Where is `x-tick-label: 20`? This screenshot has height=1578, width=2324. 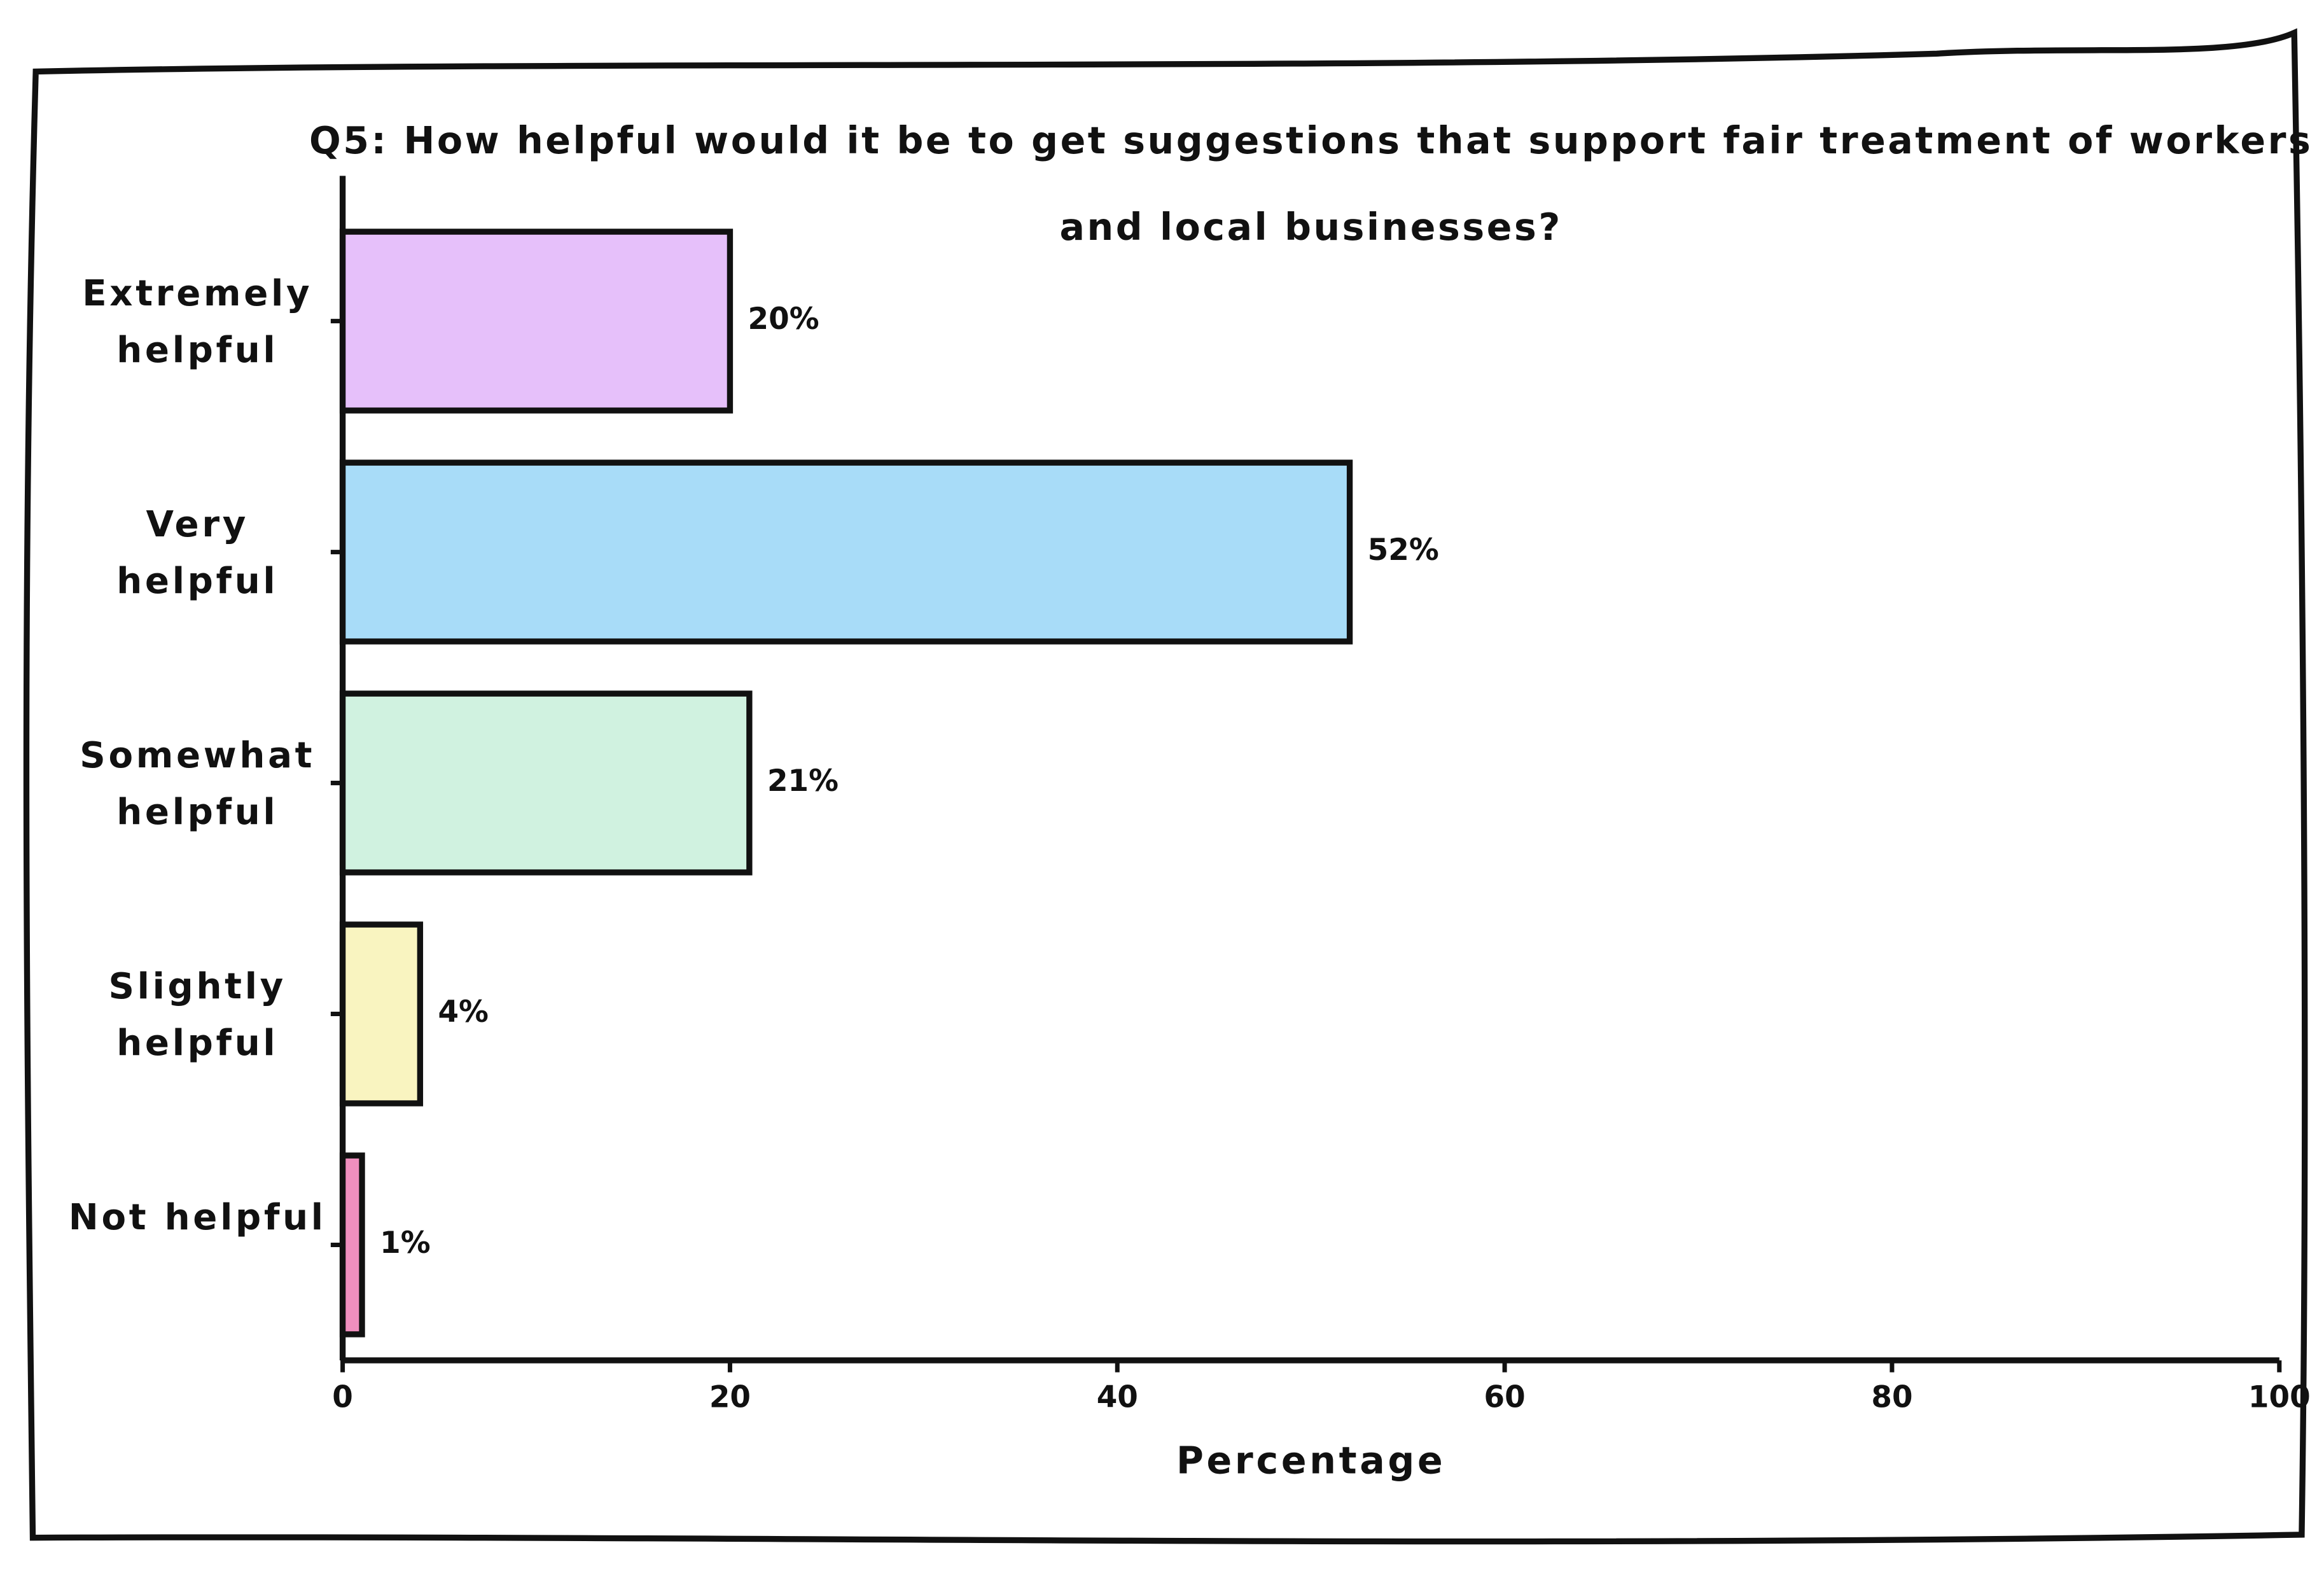
x-tick-label: 20 is located at coordinates (730, 1397).